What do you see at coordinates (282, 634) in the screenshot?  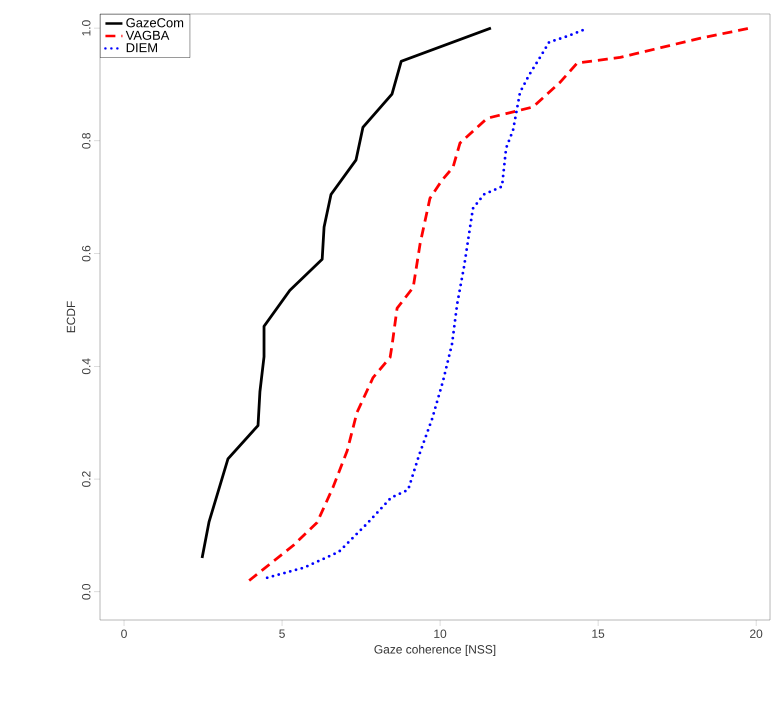 I see `x-tick-label: 5` at bounding box center [282, 634].